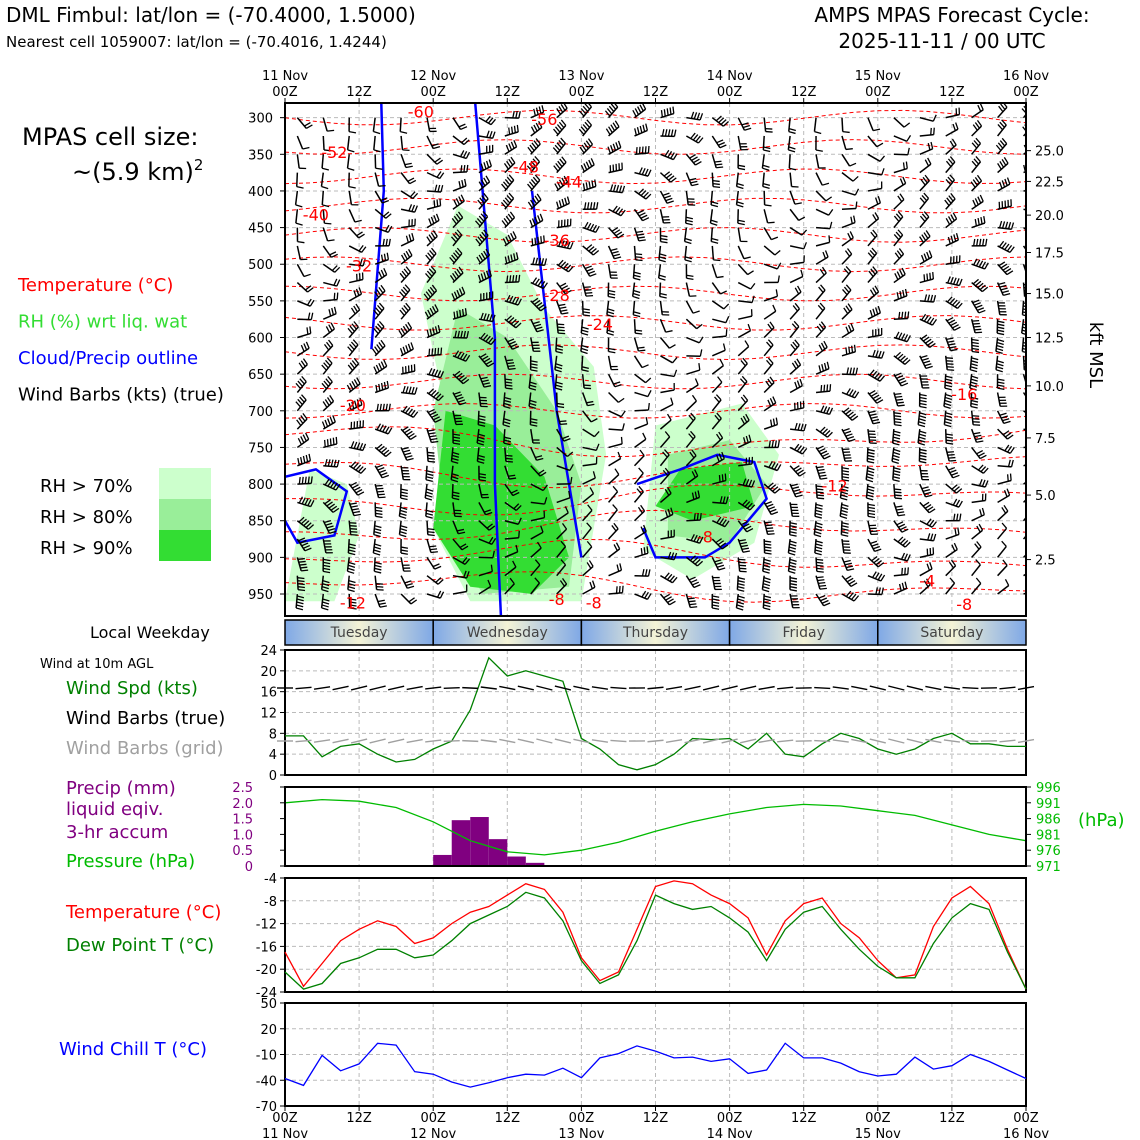 This screenshot has height=1140, width=1140. Describe the element at coordinates (1049, 387) in the screenshot. I see `kft-tick-label: 10.0` at that location.